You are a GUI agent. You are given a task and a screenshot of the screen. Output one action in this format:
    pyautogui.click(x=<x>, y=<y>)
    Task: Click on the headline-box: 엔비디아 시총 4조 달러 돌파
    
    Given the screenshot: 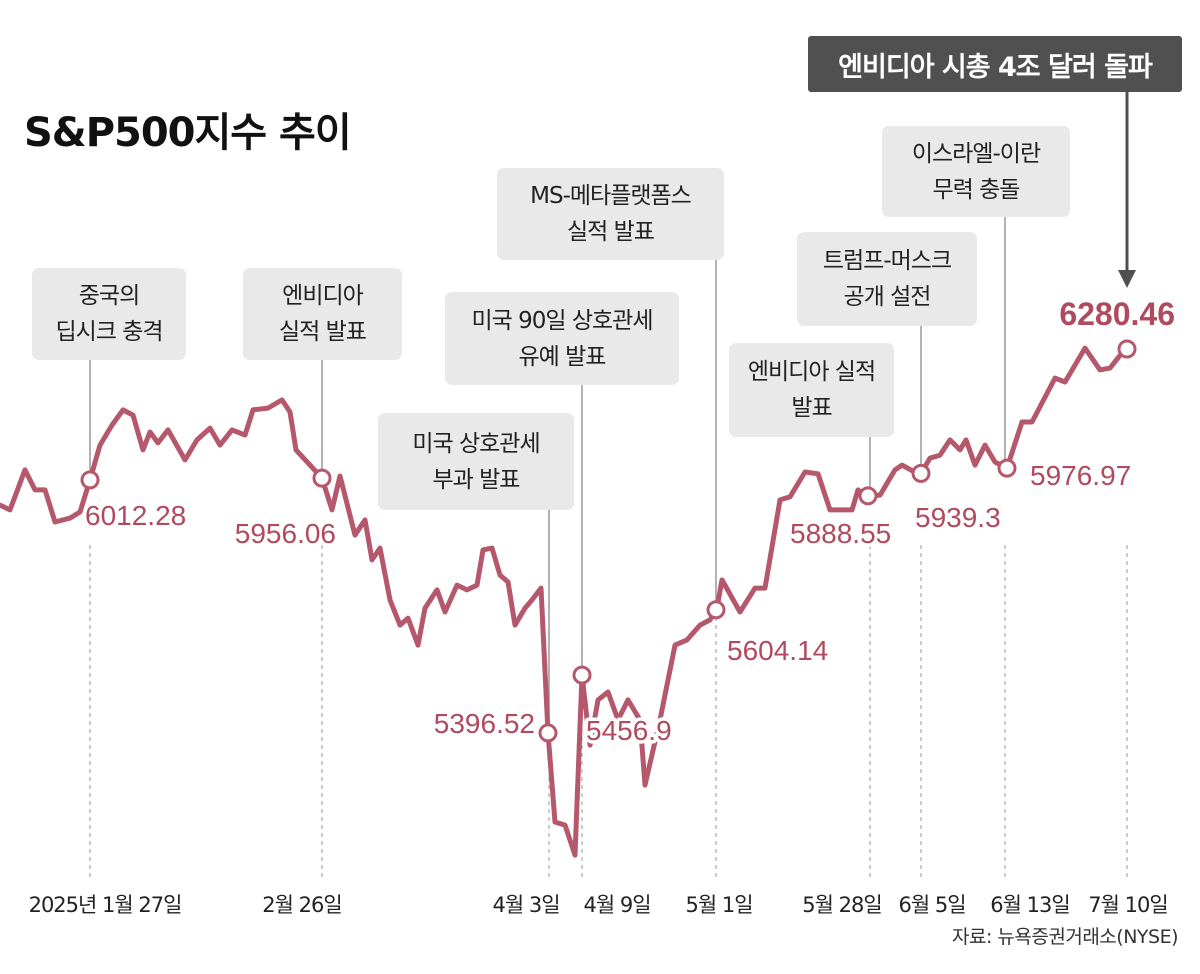 What is the action you would take?
    pyautogui.click(x=995, y=64)
    